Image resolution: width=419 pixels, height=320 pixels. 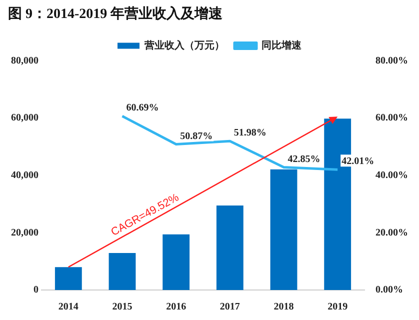 What do you see at coordinates (116, 14) in the screenshot?
I see `chart-title: 图 9：2014-2019 年营业收入及增速` at bounding box center [116, 14].